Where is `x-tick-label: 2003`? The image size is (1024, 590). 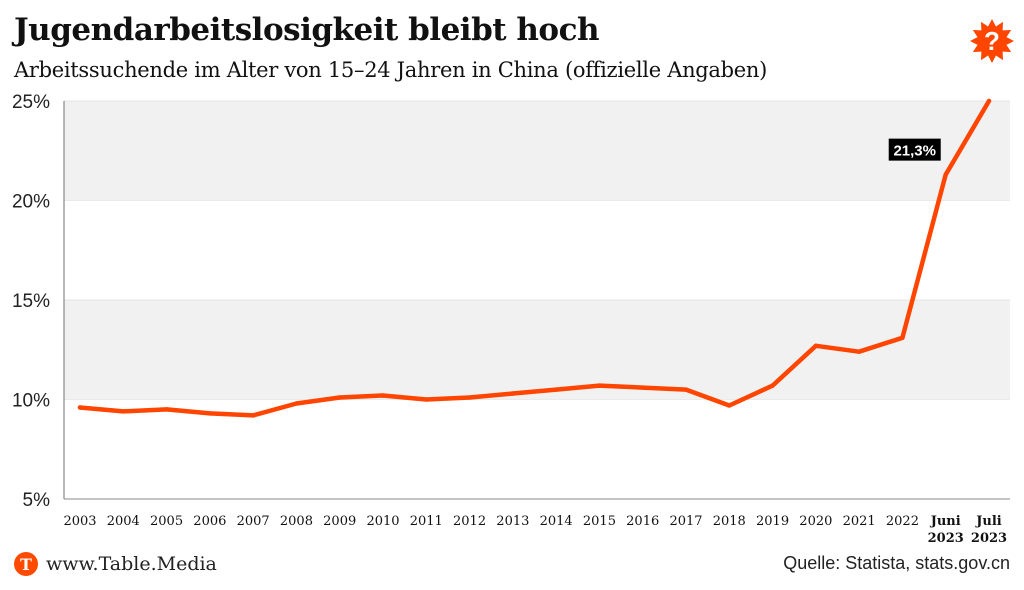
x-tick-label: 2003 is located at coordinates (79, 521).